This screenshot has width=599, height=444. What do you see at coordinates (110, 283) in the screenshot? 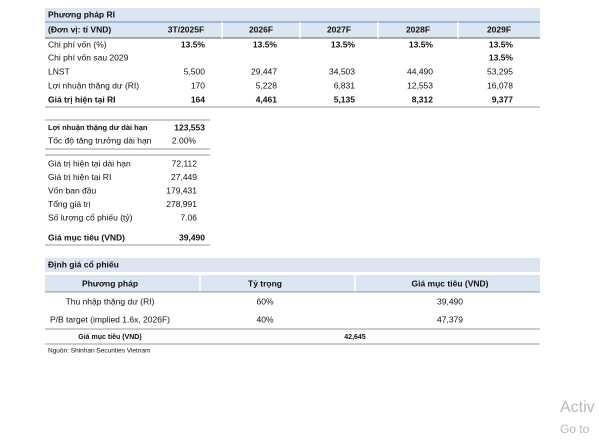
I see `column-header: Phương pháp` at bounding box center [110, 283].